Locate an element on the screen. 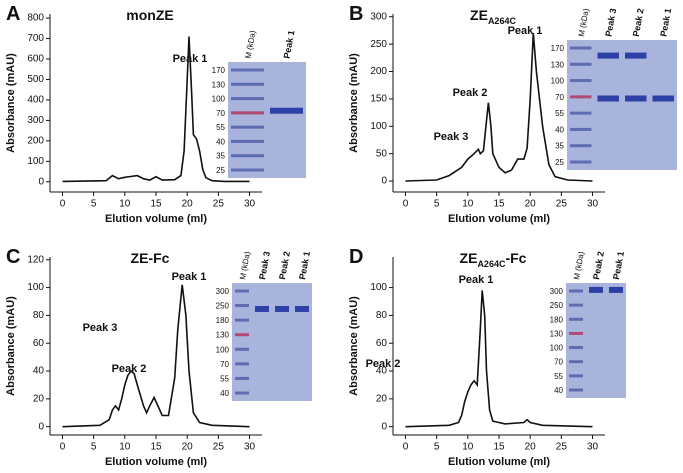 The image size is (683, 473). panel-label: A is located at coordinates (13, 14).